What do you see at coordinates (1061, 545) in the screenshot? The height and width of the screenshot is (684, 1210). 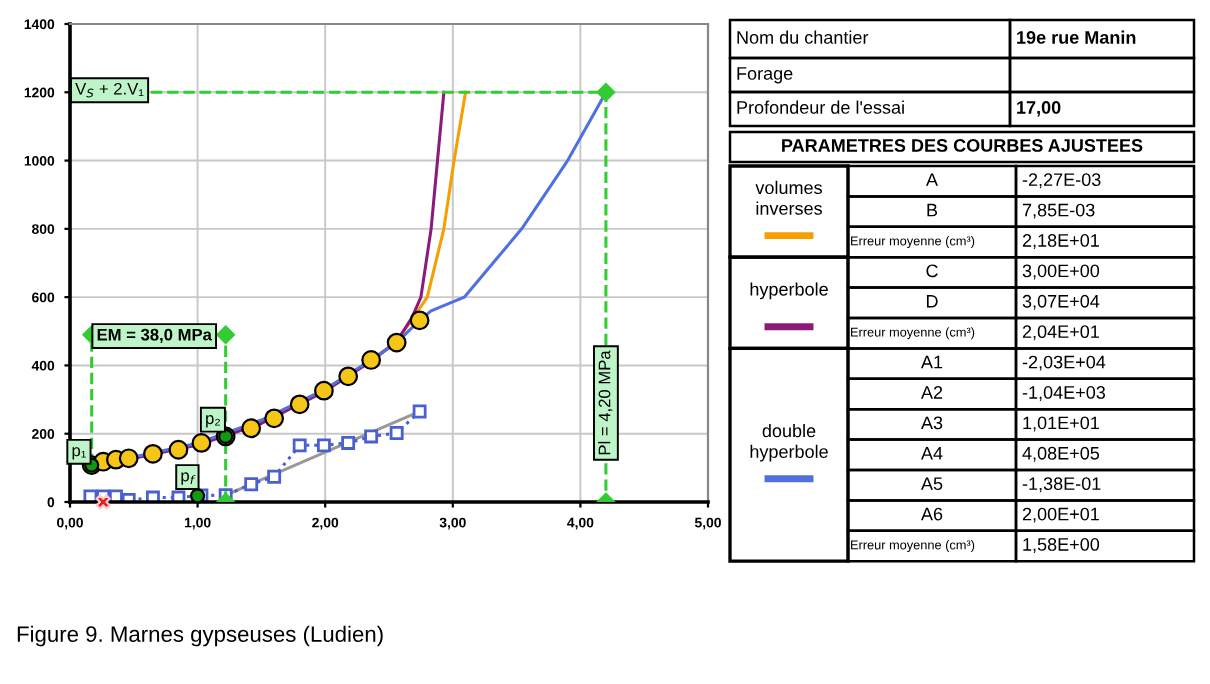 I see `text: 1,58E+00` at bounding box center [1061, 545].